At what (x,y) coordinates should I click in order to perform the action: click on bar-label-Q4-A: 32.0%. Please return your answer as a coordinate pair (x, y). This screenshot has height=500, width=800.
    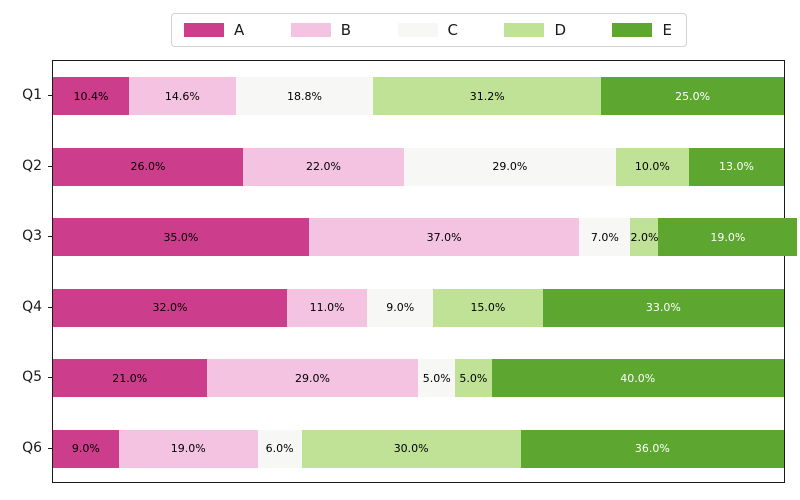
    Looking at the image, I should click on (170, 308).